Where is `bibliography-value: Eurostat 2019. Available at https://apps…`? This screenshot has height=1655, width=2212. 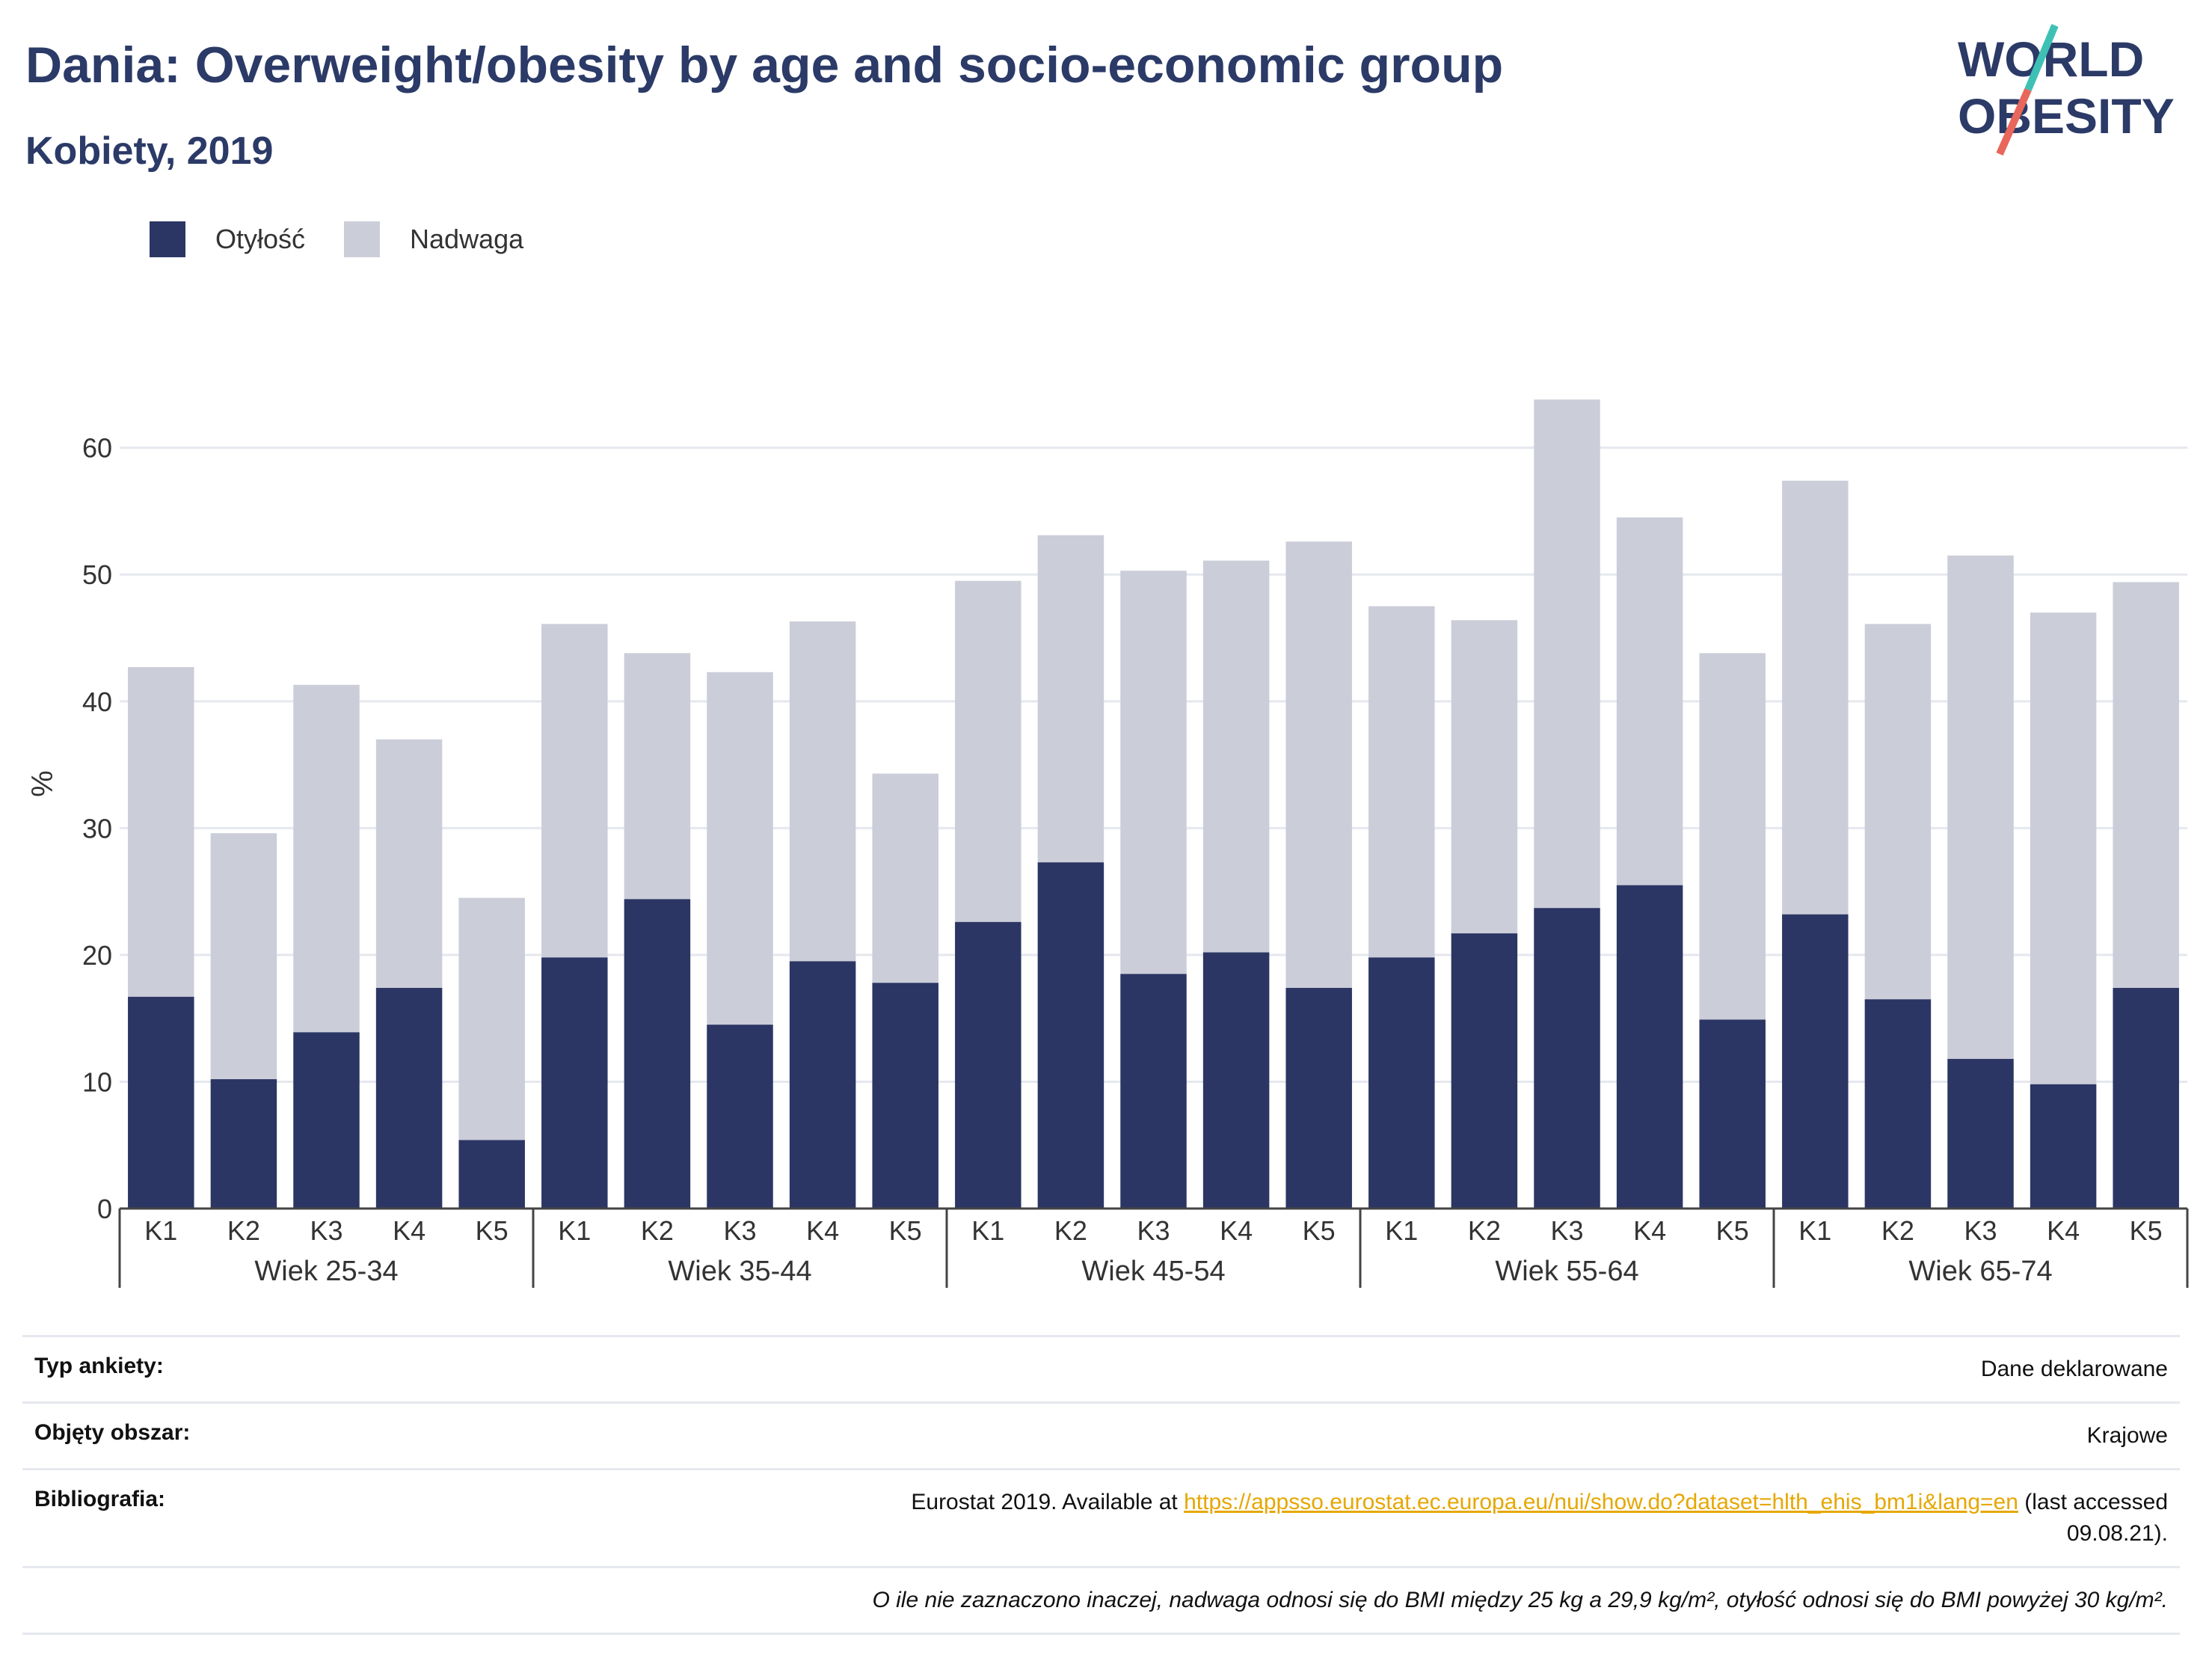 bibliography-value: Eurostat 2019. Available at https://apps… is located at coordinates (1539, 1518).